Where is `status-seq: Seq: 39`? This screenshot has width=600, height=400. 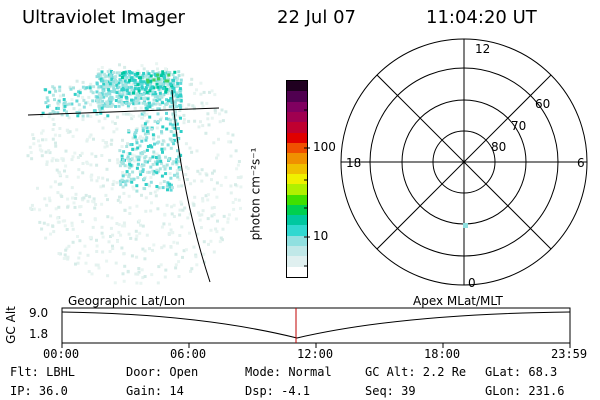 status-seq: Seq: 39 is located at coordinates (390, 391).